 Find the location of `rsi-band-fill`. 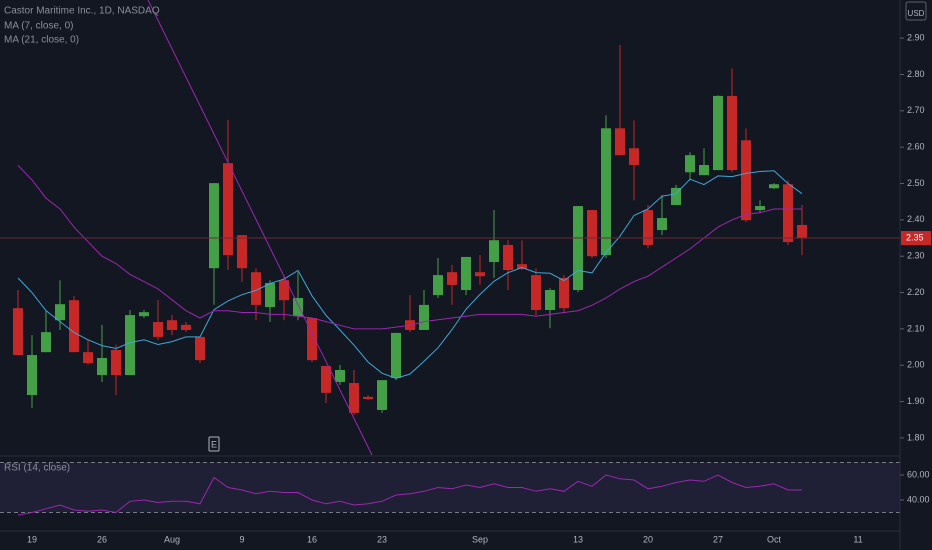

rsi-band-fill is located at coordinates (450, 487).